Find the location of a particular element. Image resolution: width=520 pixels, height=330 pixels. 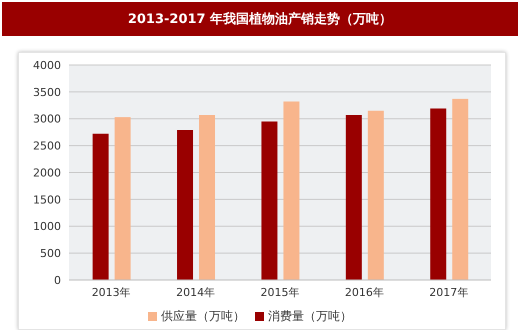

y-tick-label: 2500 is located at coordinates (47, 146).